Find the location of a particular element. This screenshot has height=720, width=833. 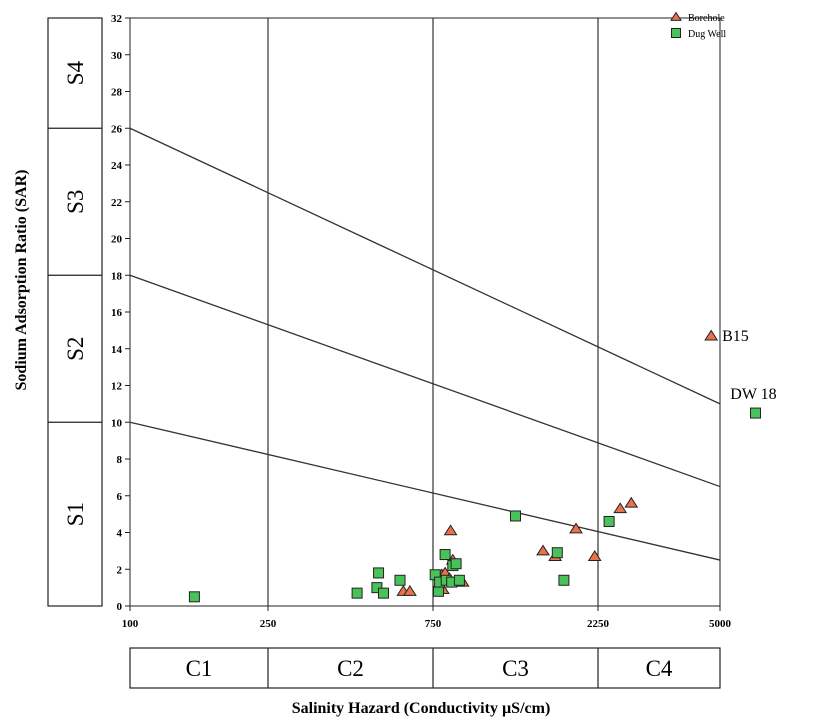

x-tick-label: 750 is located at coordinates (433, 624).